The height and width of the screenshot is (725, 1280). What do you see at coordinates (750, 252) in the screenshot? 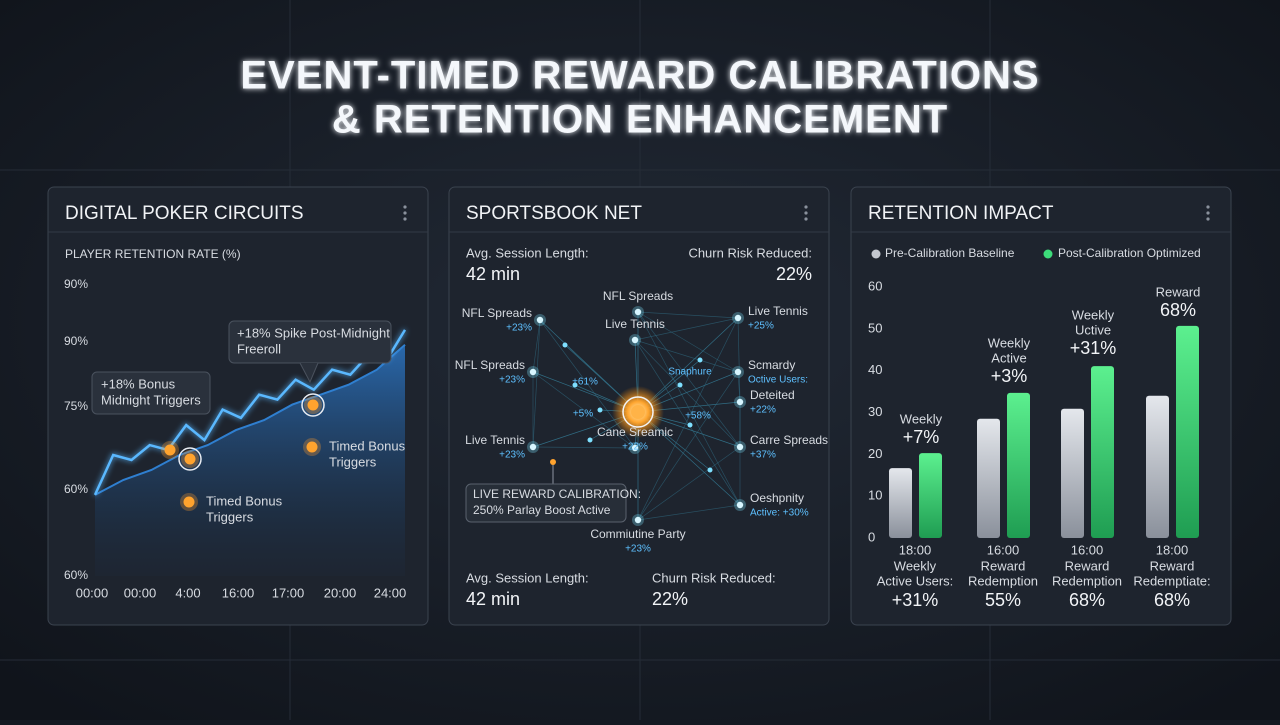
I see `stat-label: Churn Risk Reduced:` at bounding box center [750, 252].